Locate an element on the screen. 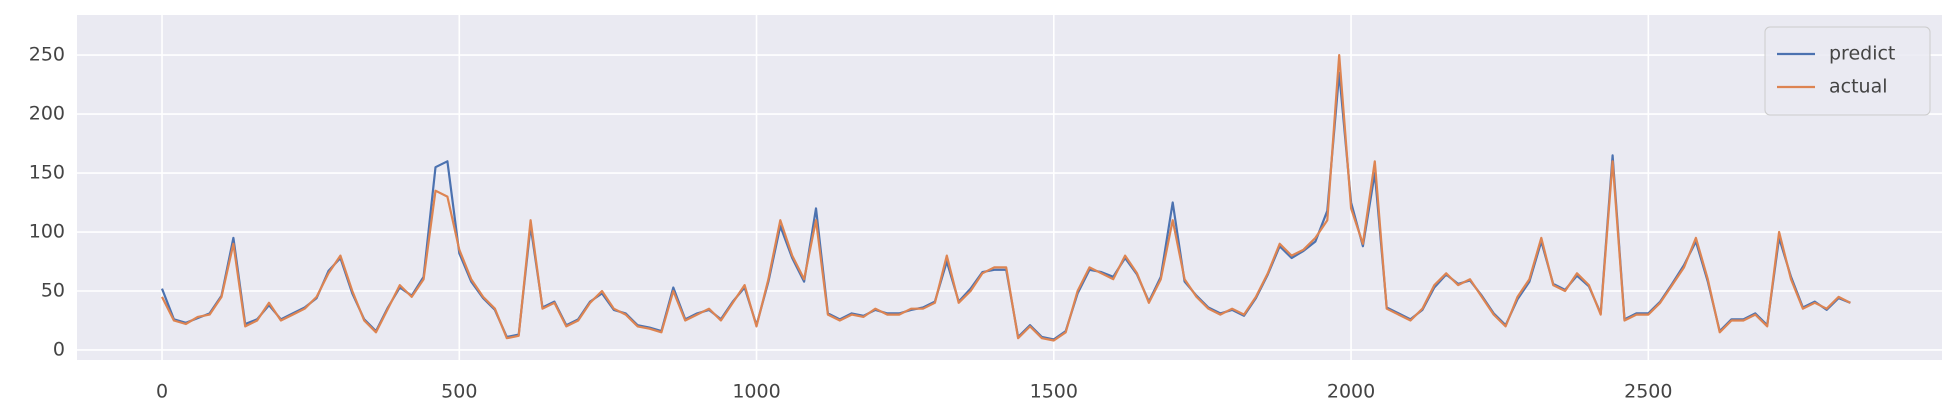  legend-label: predict is located at coordinates (1862, 54).